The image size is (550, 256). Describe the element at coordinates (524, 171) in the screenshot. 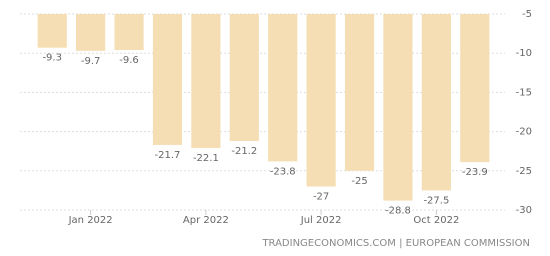

I see `y-tick-label: -25` at that location.